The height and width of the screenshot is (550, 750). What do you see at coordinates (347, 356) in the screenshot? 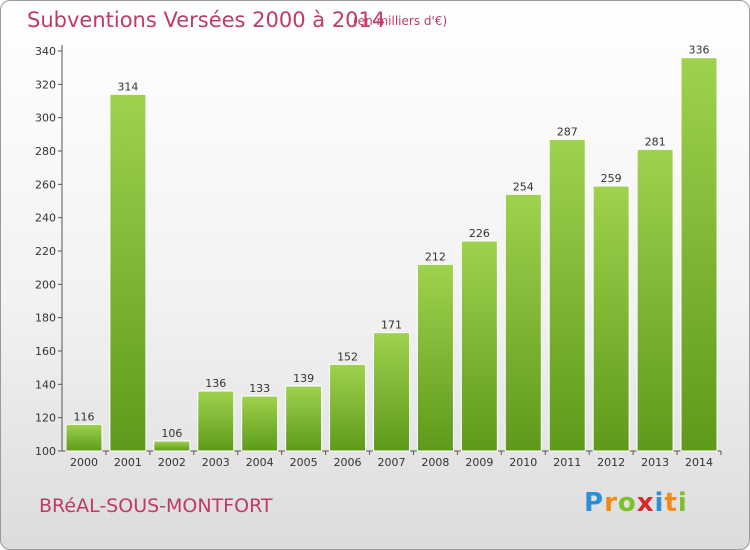
I see `value-label-2006: 152` at bounding box center [347, 356].